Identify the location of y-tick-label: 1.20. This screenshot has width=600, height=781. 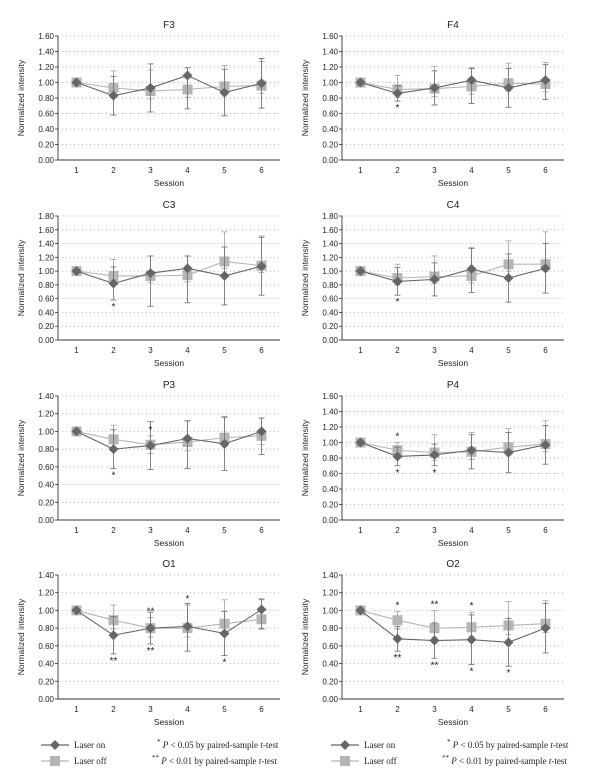
(330, 593).